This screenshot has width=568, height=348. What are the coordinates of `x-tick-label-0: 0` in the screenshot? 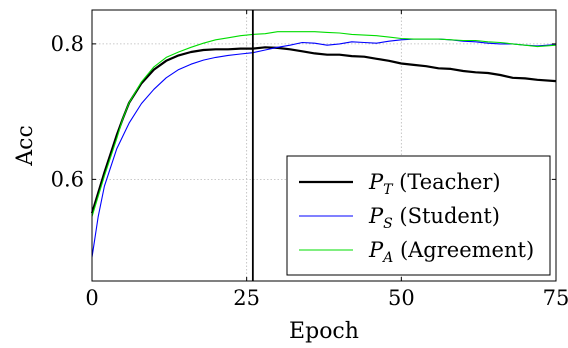 It's located at (91, 298).